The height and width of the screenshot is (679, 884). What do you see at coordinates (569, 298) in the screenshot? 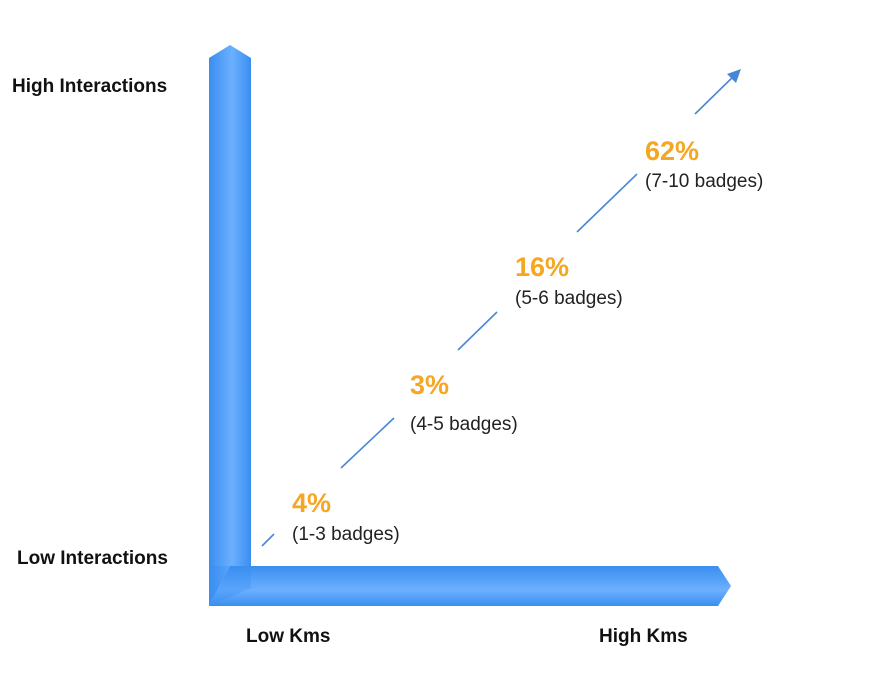
I see `point-3-badges: (5-6 badges)` at bounding box center [569, 298].